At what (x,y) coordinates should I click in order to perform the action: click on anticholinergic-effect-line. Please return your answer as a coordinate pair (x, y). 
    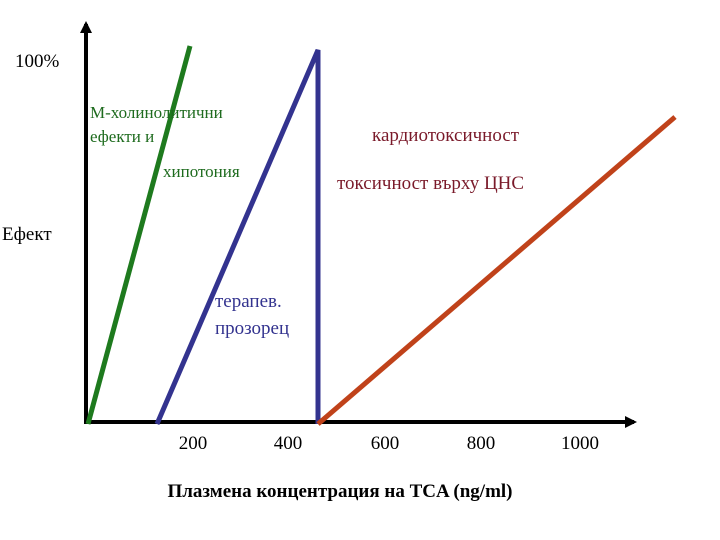
    Looking at the image, I should click on (139, 235).